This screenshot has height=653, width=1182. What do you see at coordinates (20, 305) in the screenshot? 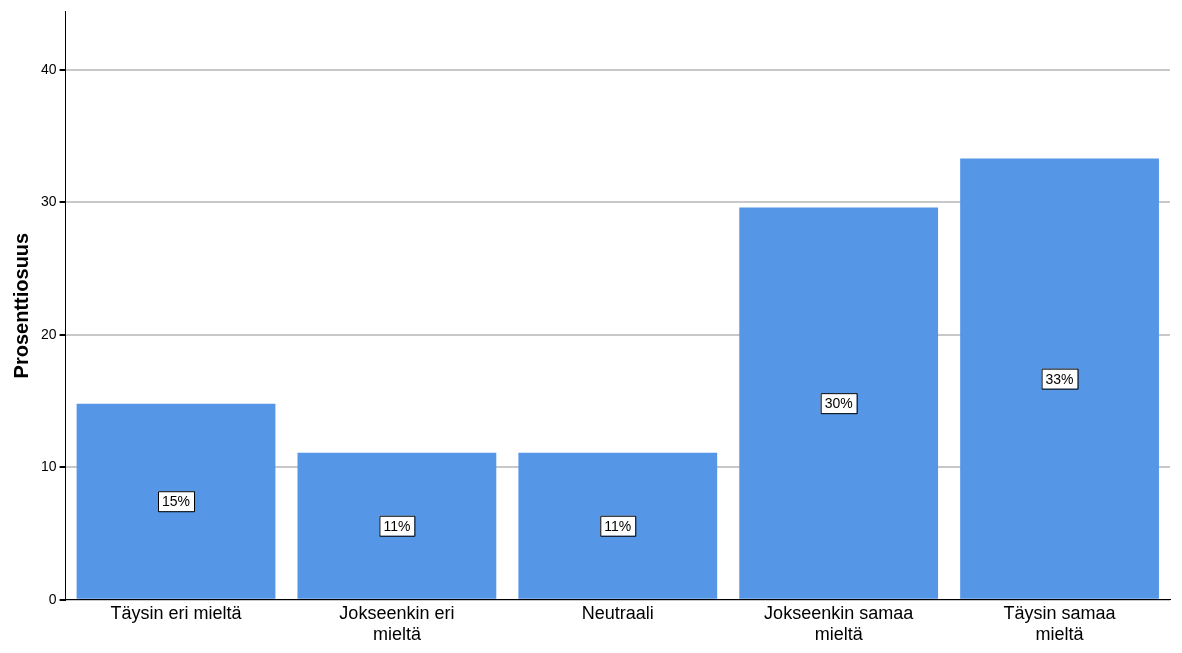
I see `y-axis-title: Prosenttiosuus` at bounding box center [20, 305].